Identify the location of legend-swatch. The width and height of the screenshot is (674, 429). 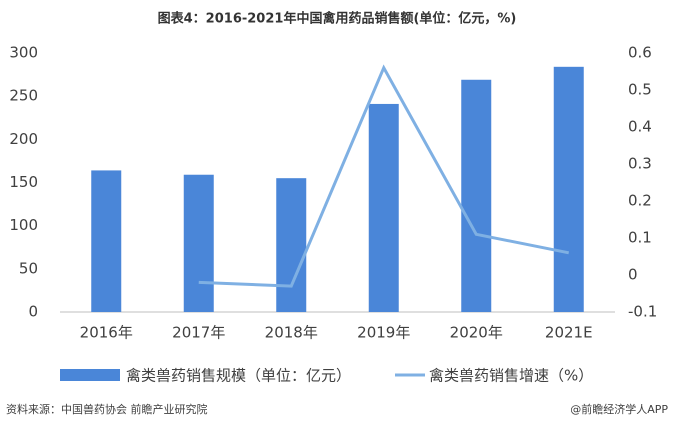
(90, 375).